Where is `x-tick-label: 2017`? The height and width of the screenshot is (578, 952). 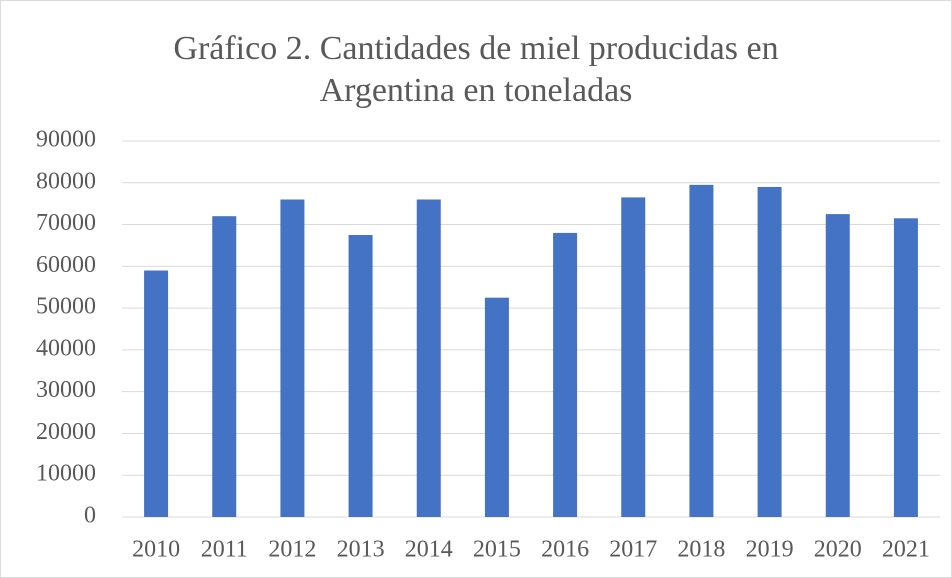 x-tick-label: 2017 is located at coordinates (633, 550).